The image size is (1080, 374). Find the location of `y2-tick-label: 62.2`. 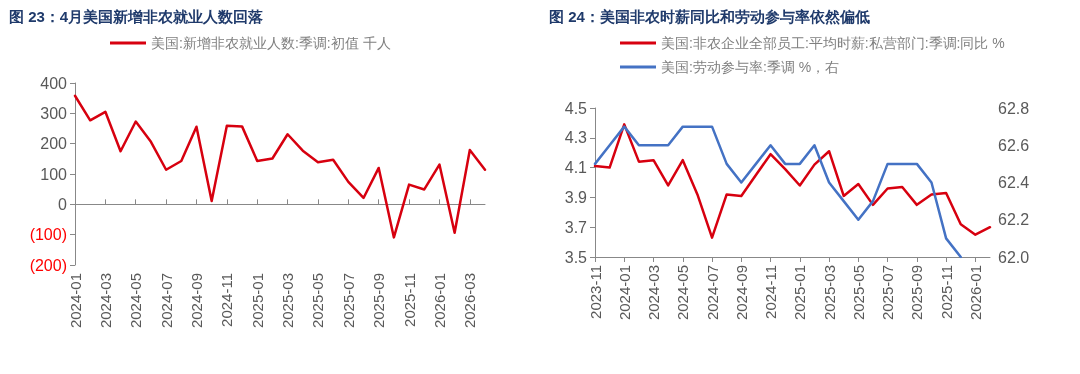

y2-tick-label: 62.2 is located at coordinates (1014, 220).